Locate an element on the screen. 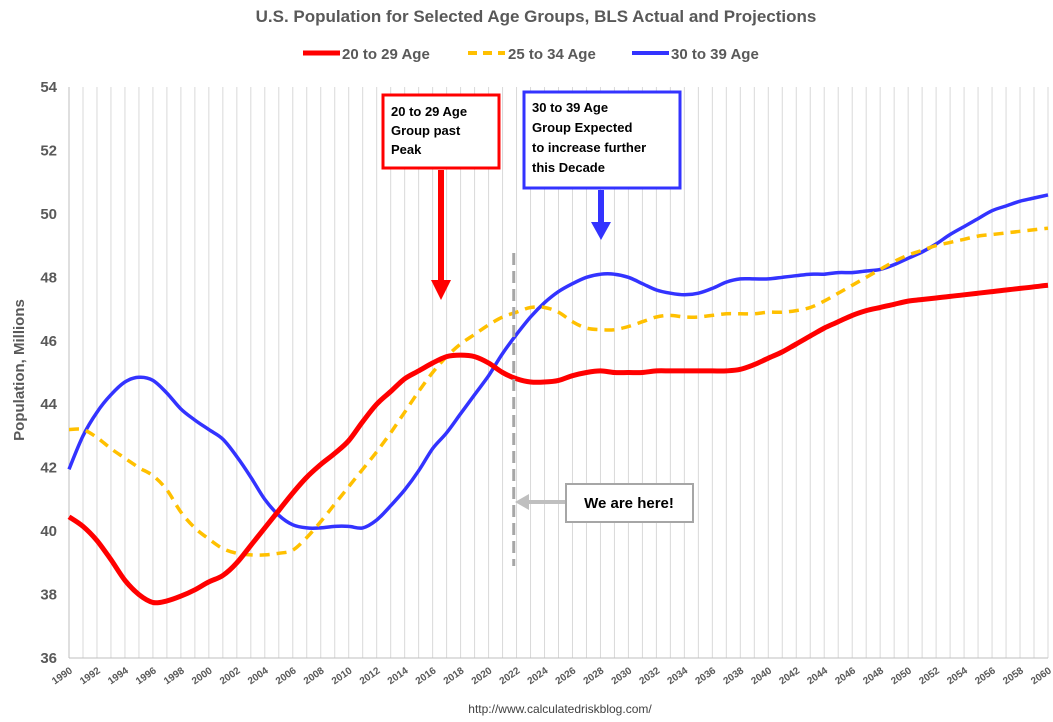 Image resolution: width=1053 pixels, height=722 pixels. annotation-20-29-line3: Peak is located at coordinates (406, 149).